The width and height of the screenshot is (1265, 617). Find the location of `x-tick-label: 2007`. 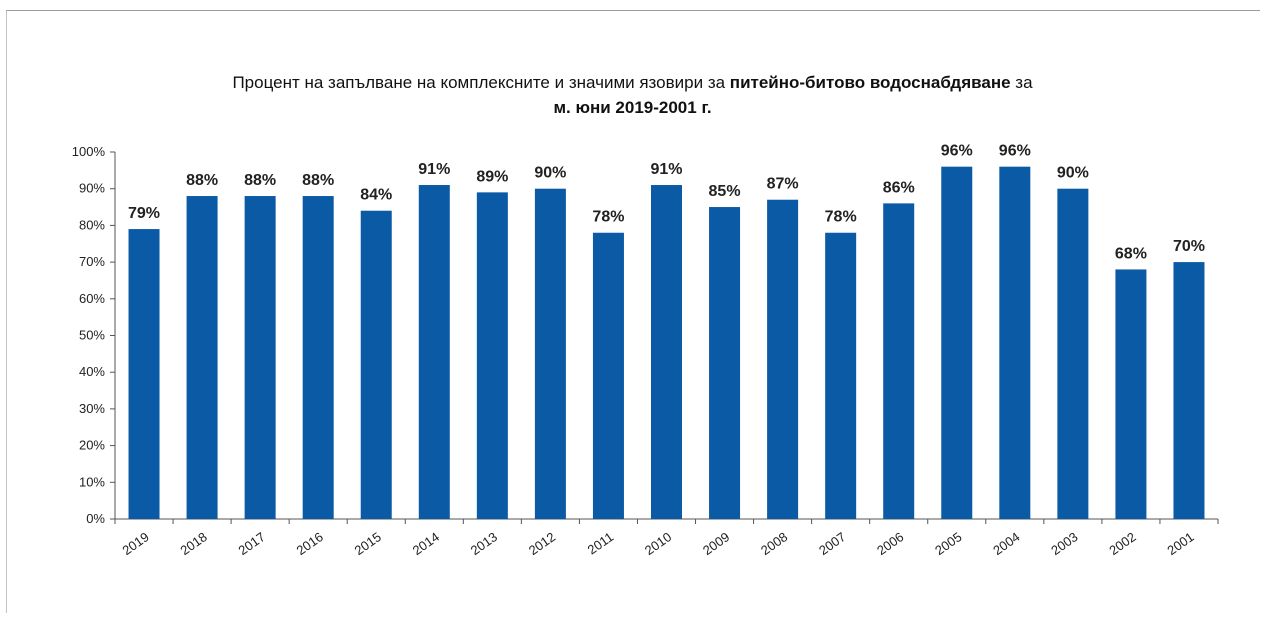

x-tick-label: 2007 is located at coordinates (832, 543).